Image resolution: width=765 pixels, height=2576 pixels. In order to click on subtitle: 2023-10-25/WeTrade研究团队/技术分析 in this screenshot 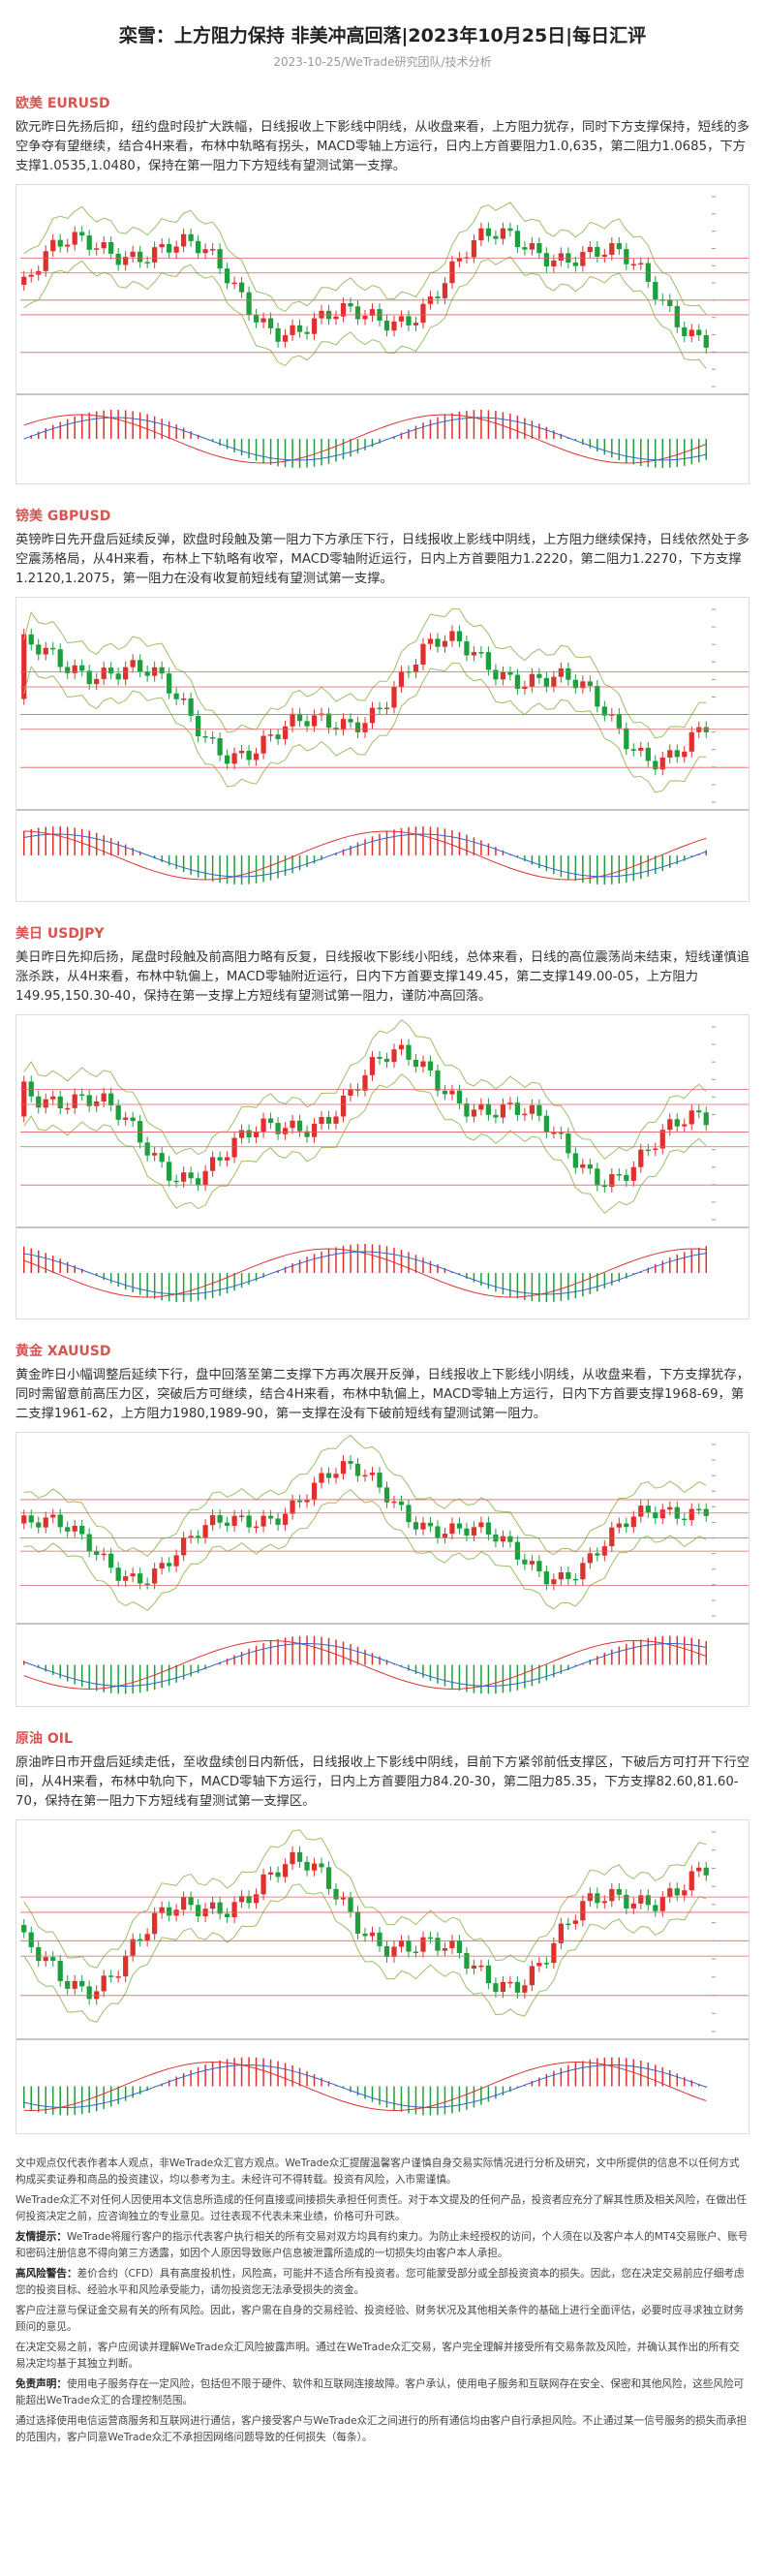, I will do `click(383, 62)`.